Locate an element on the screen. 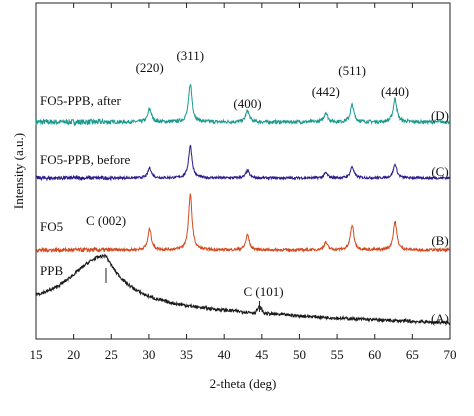 Image resolution: width=474 pixels, height=416 pixels. series-tag: (C) is located at coordinates (439, 171).